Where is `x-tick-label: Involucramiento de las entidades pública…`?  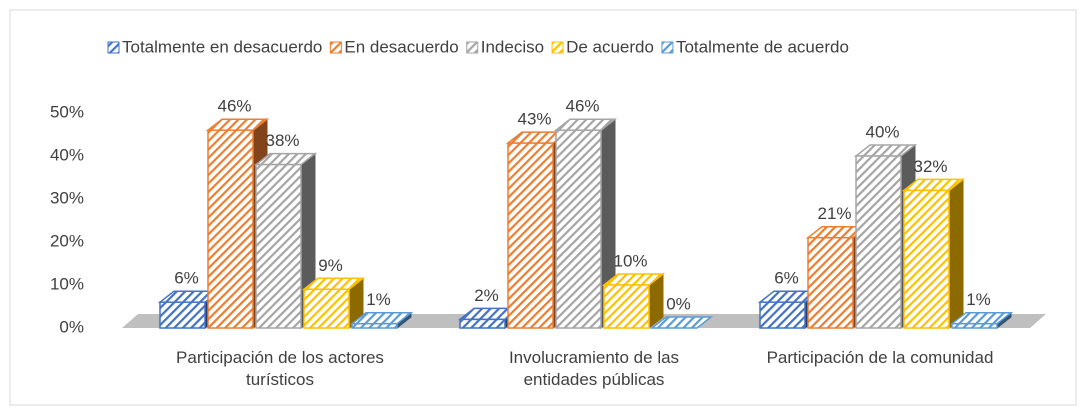 x-tick-label: Involucramiento de las entidades pública… is located at coordinates (594, 368).